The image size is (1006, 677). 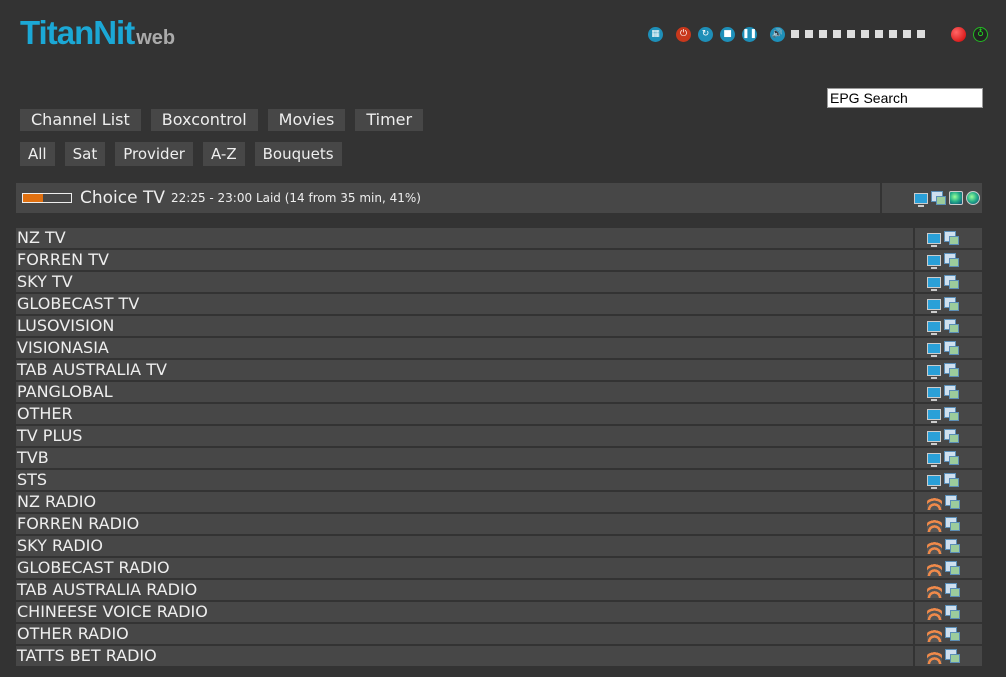 I want to click on channel-row: VISIONASIA, so click(x=499, y=348).